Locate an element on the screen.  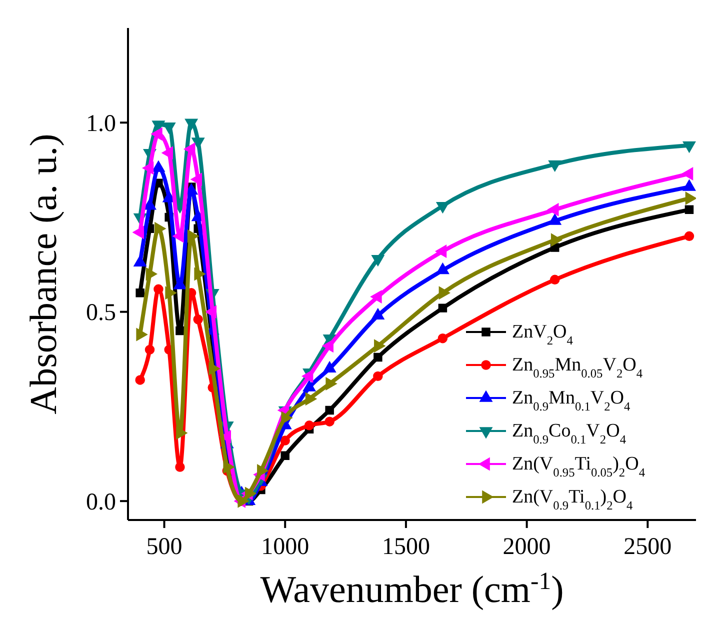
x-tick-label: 2500 is located at coordinates (648, 547).